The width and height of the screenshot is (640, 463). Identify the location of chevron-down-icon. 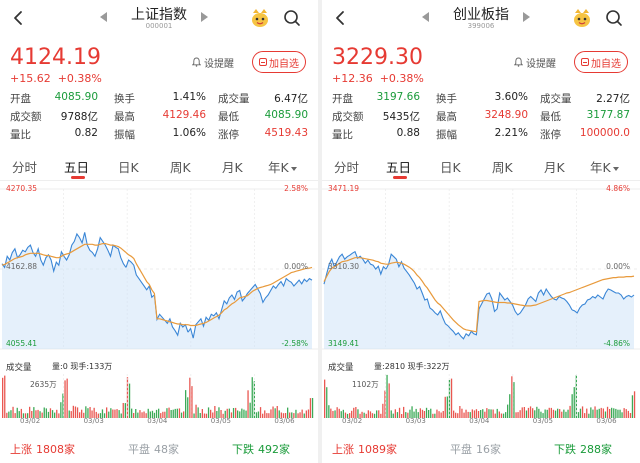
(293, 168).